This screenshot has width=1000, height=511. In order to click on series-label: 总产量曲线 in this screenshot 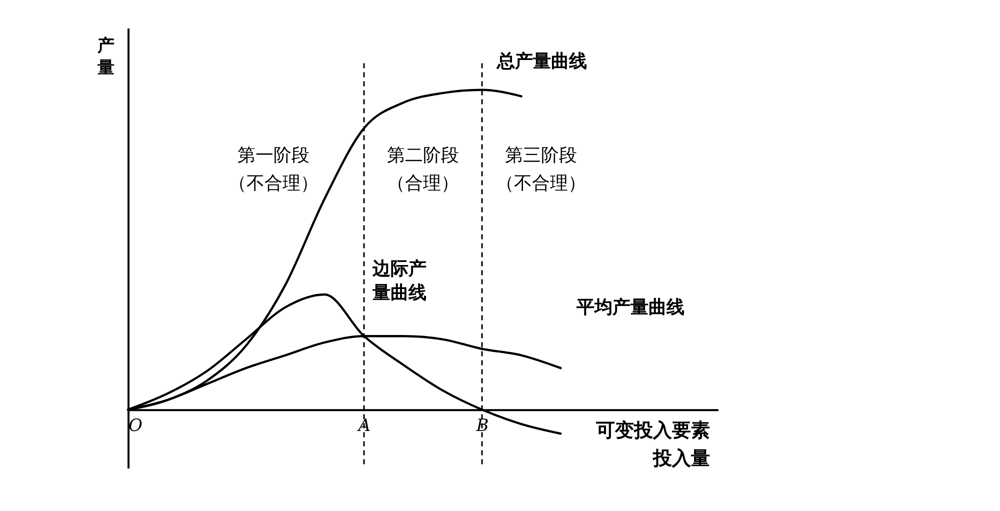, I will do `click(541, 61)`.